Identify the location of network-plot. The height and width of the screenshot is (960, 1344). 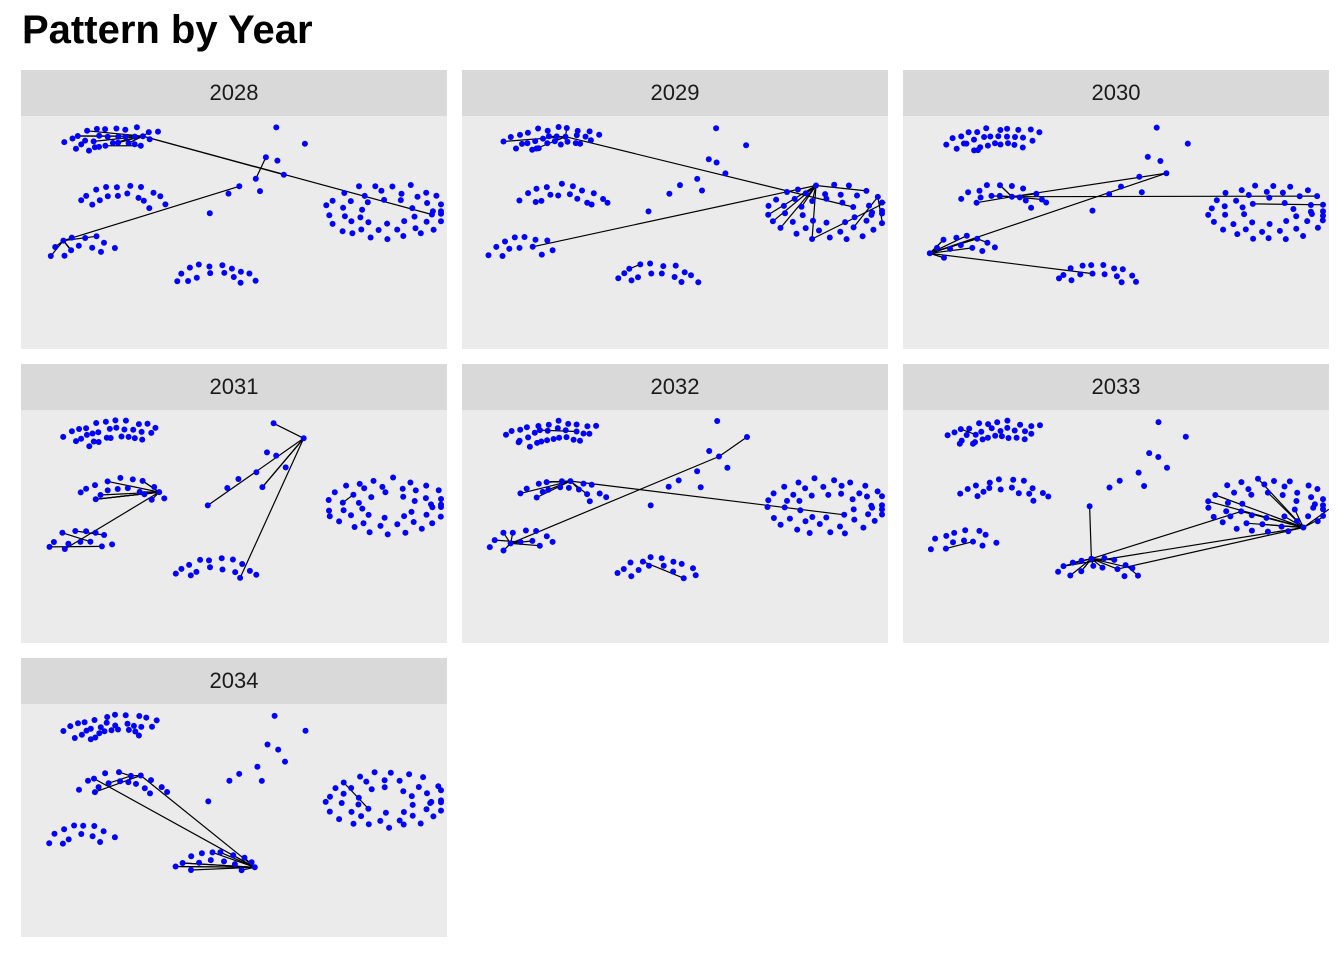
(245, 205).